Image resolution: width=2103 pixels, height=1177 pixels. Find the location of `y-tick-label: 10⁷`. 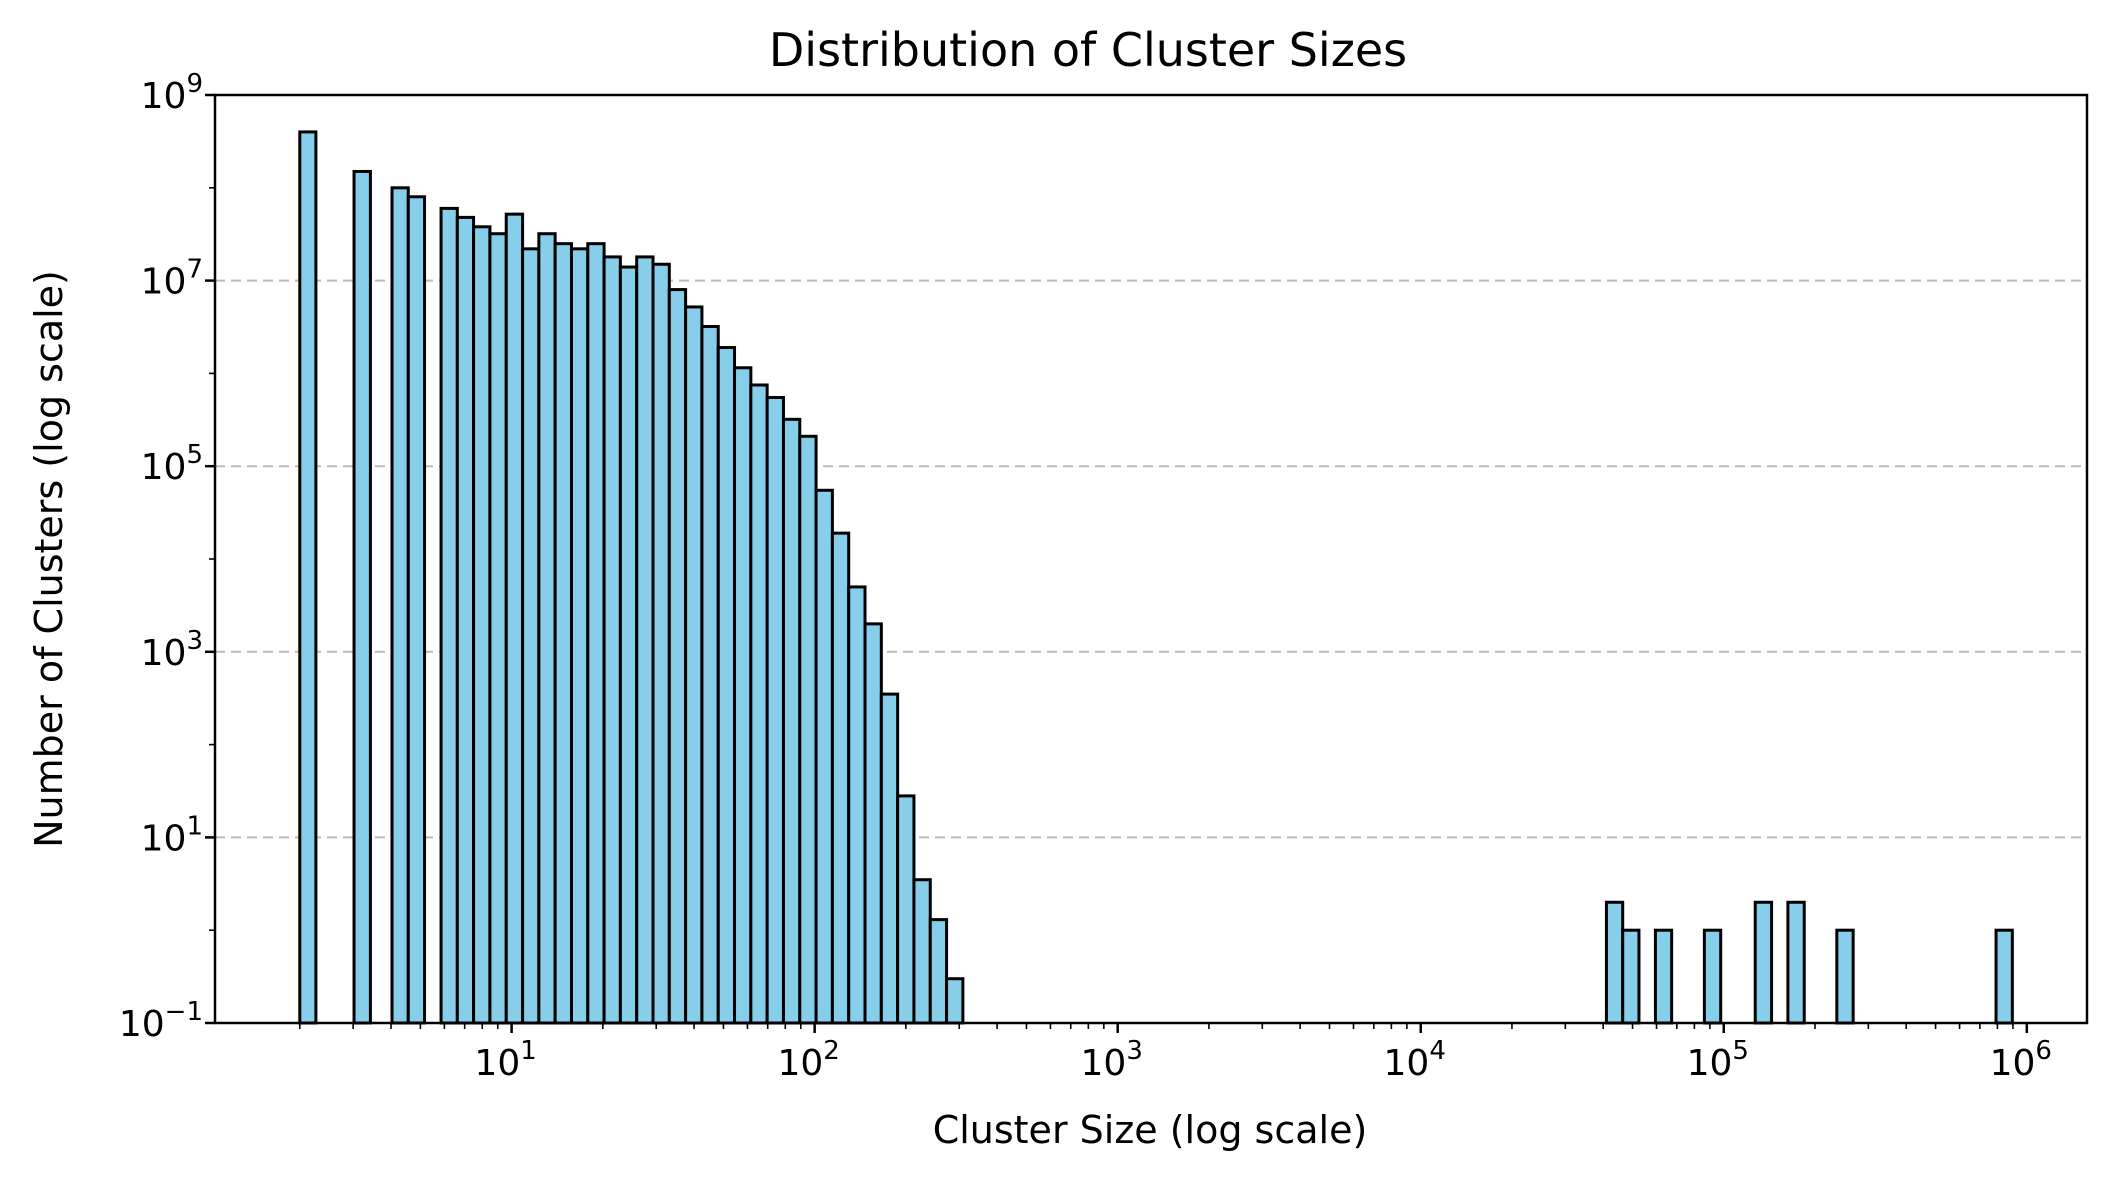

y-tick-label: 10⁷ is located at coordinates (172, 279).